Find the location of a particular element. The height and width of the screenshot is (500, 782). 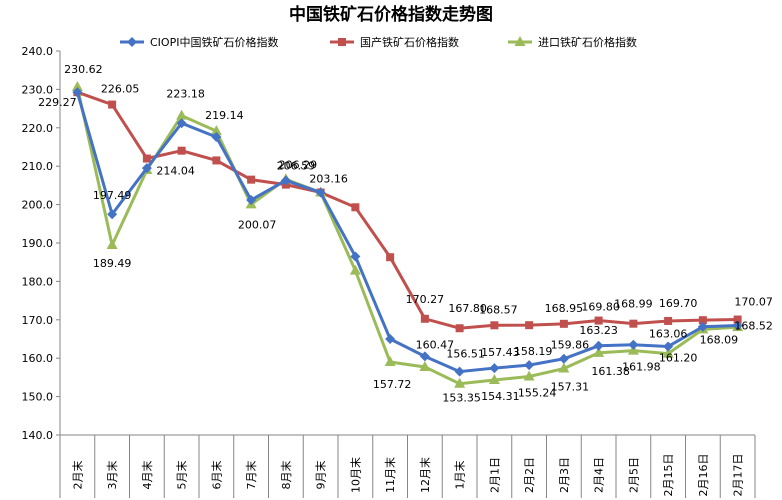

data-label: 168.09 is located at coordinates (719, 339).